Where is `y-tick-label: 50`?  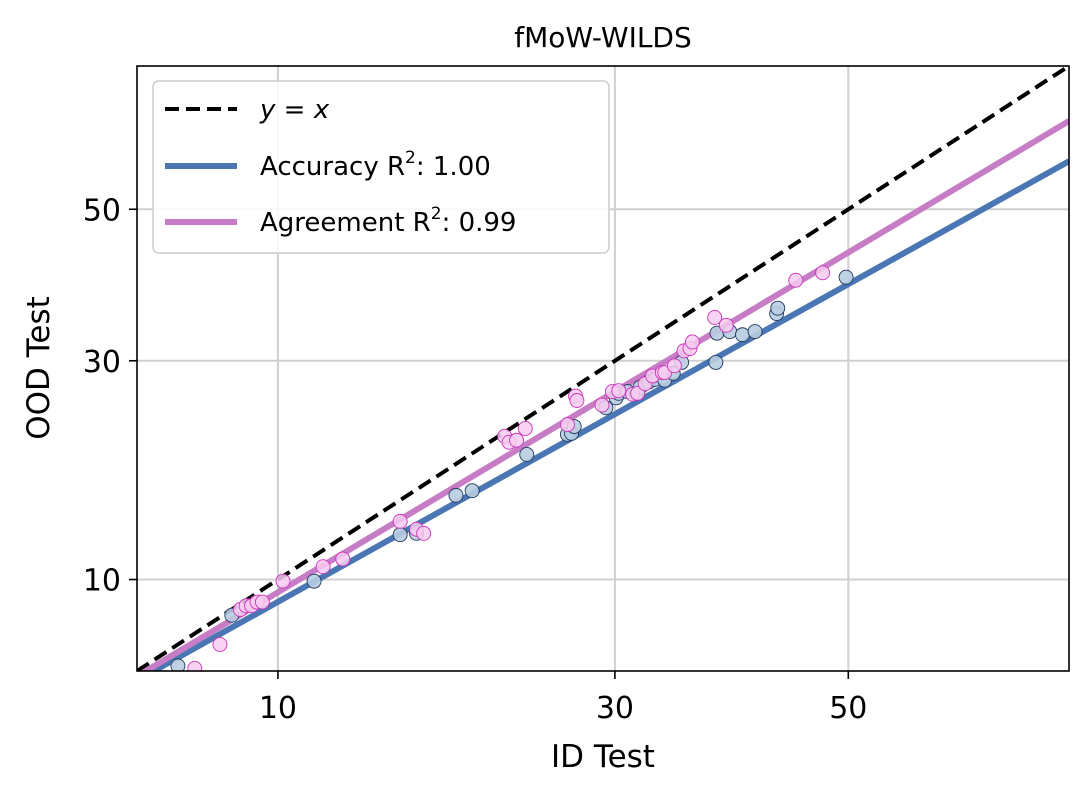
y-tick-label: 50 is located at coordinates (102, 210).